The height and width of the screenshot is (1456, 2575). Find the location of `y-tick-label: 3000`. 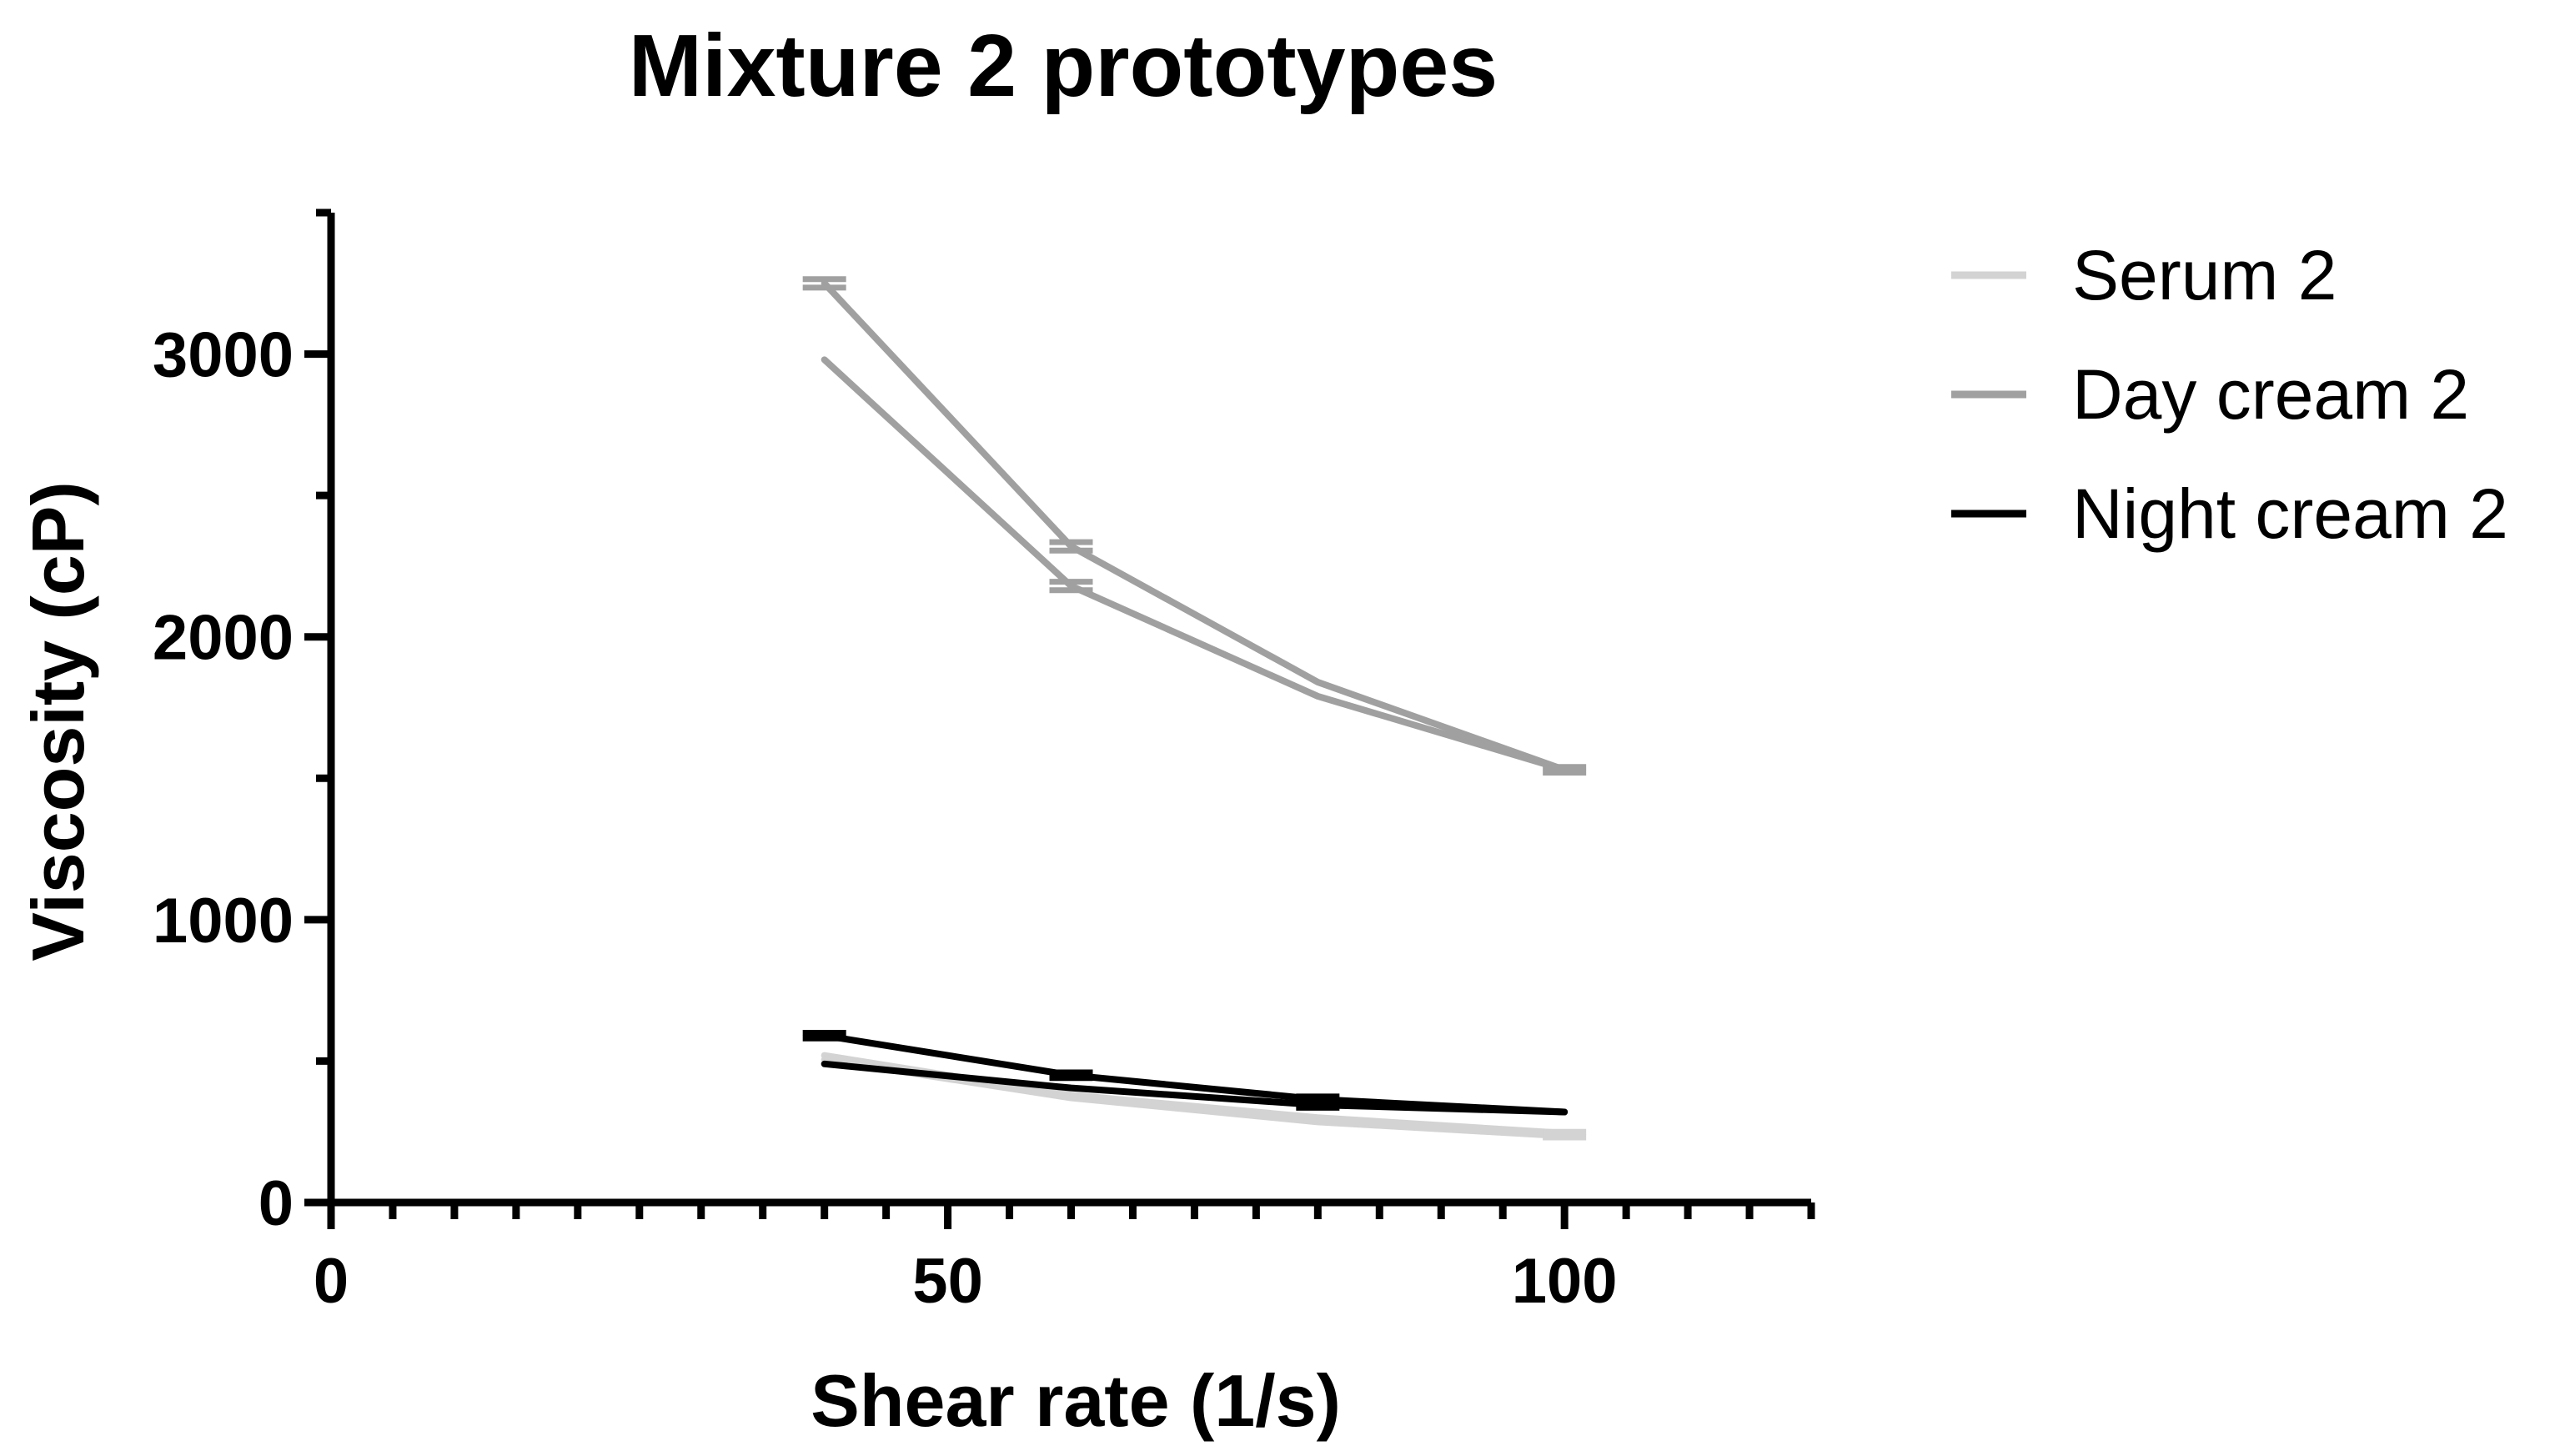

y-tick-label: 3000 is located at coordinates (223, 355).